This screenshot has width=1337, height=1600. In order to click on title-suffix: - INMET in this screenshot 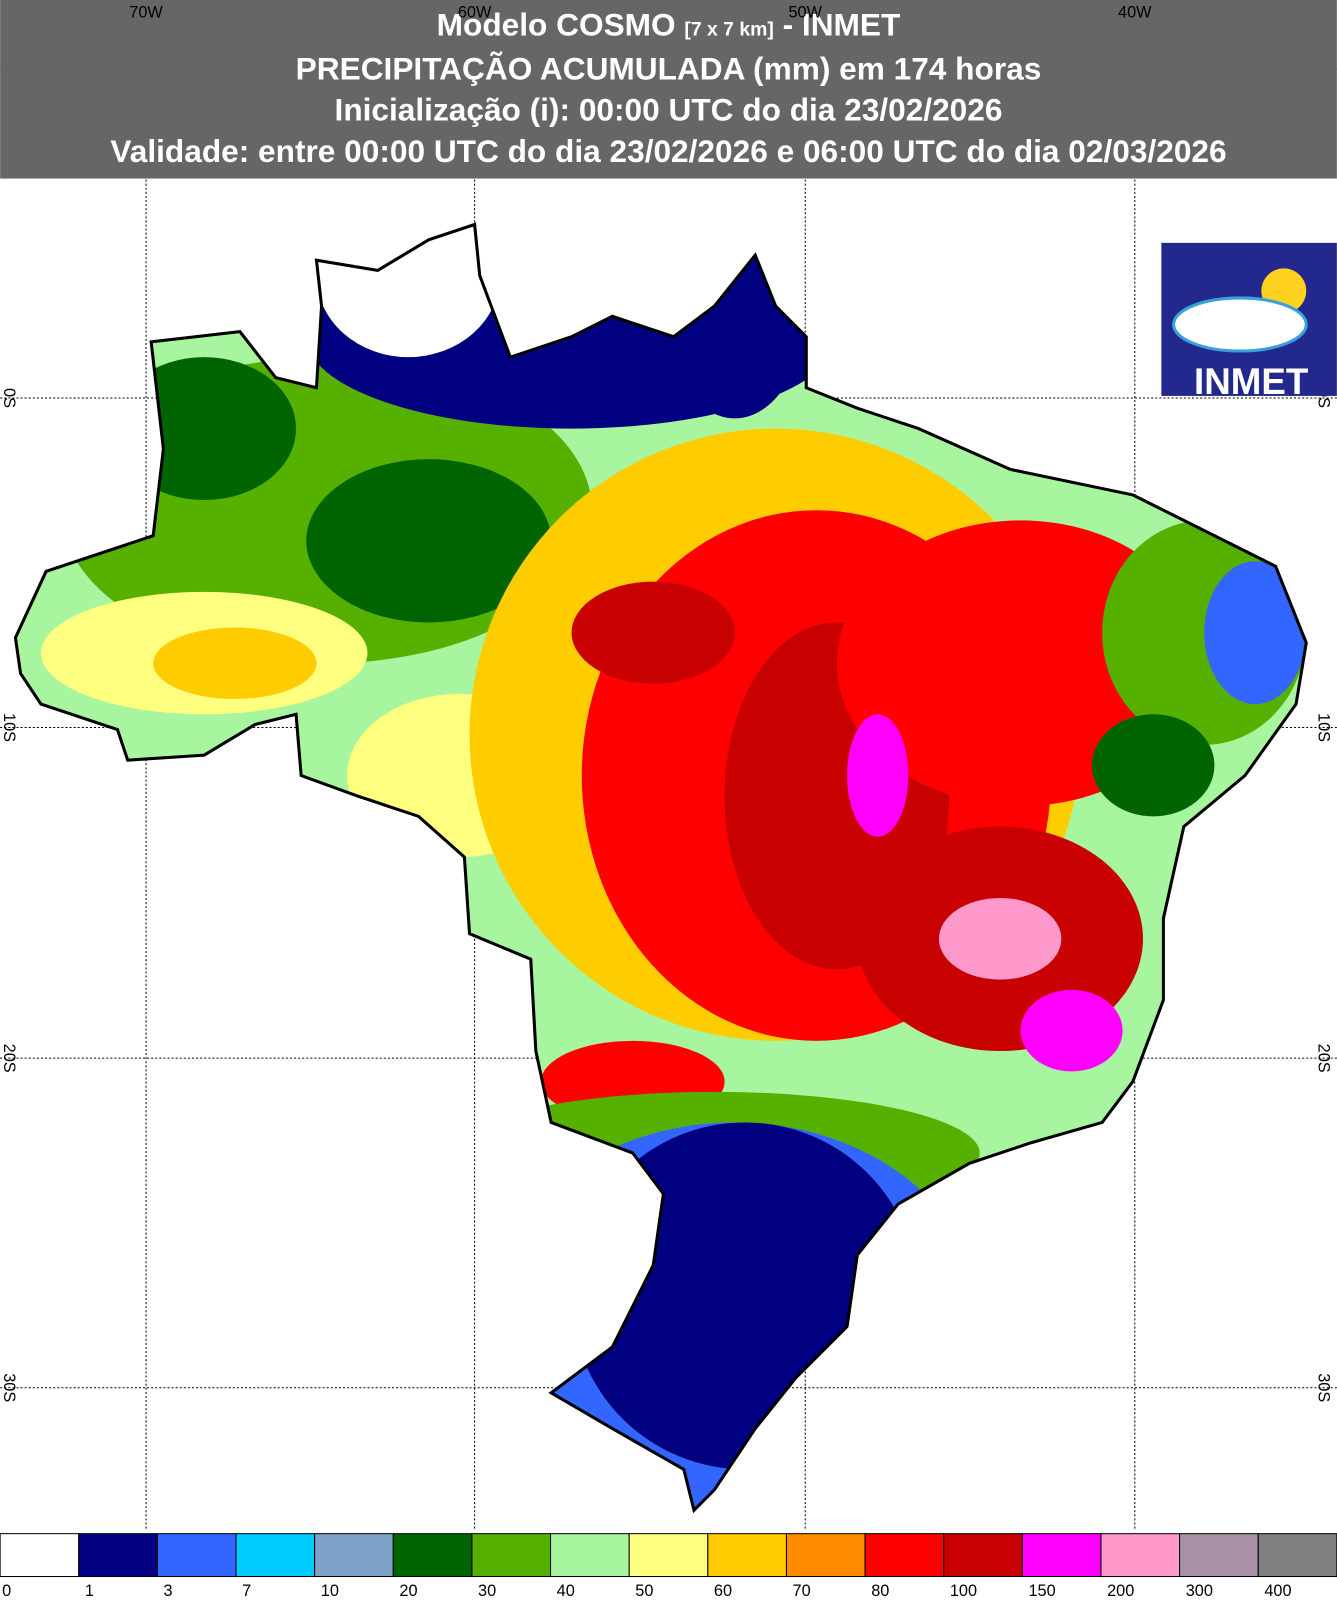, I will do `click(842, 25)`.